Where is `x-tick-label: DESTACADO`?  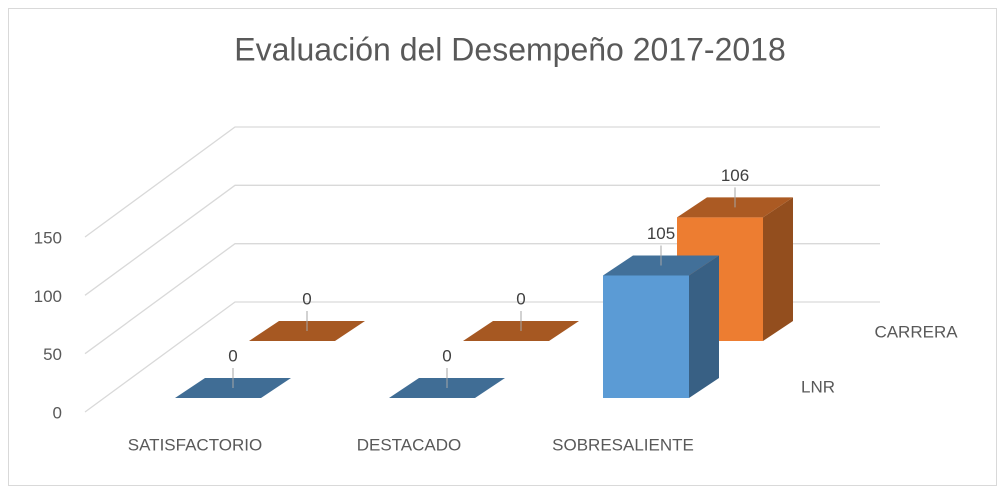 x-tick-label: DESTACADO is located at coordinates (409, 444).